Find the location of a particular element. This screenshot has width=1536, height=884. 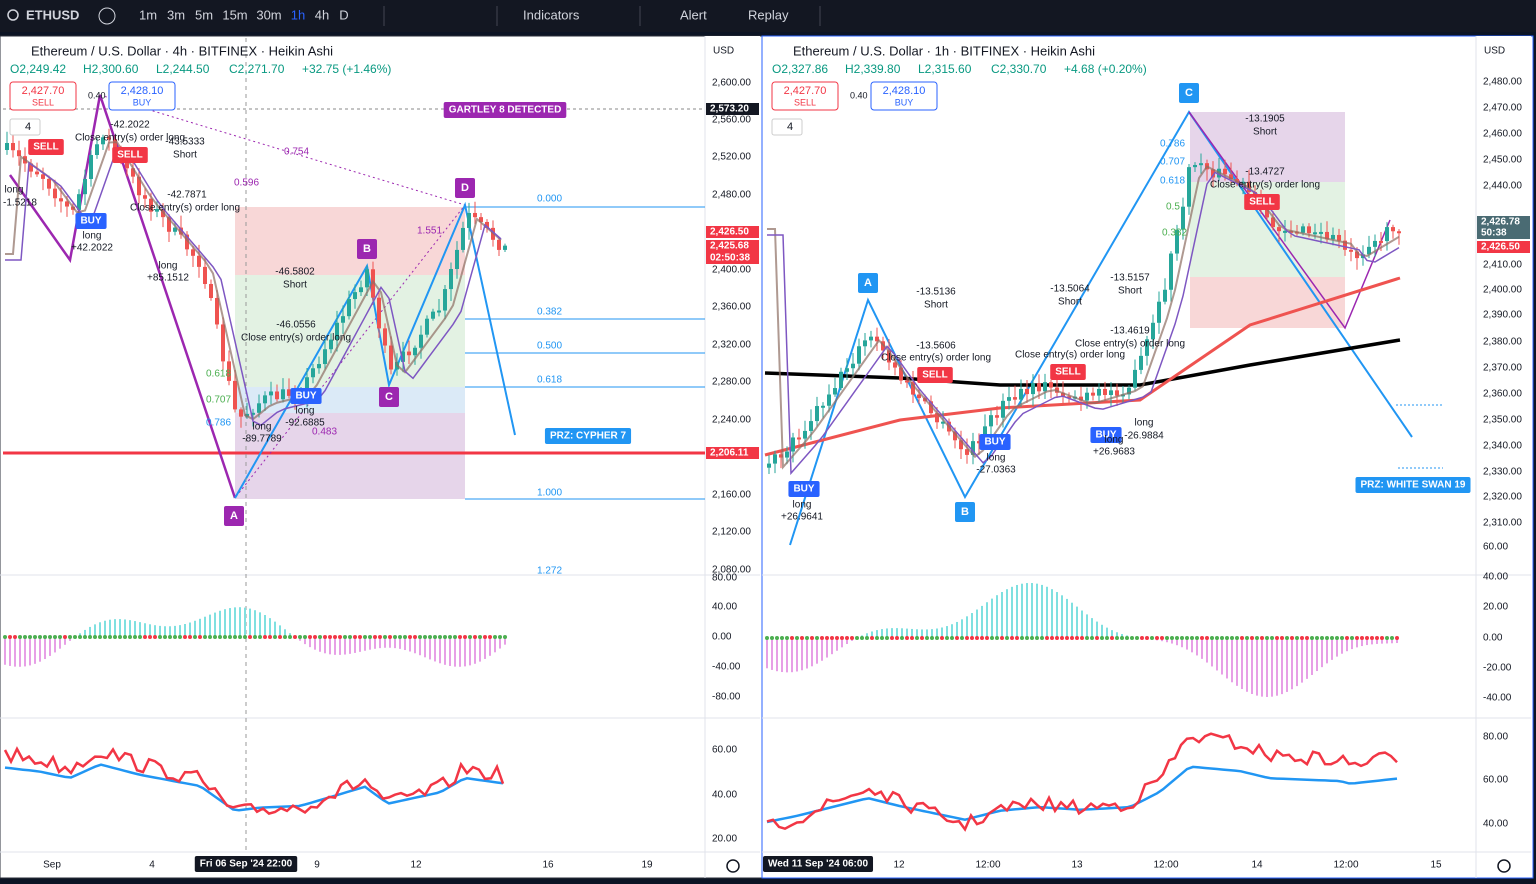

fib-label: 0.618 is located at coordinates (1172, 181).